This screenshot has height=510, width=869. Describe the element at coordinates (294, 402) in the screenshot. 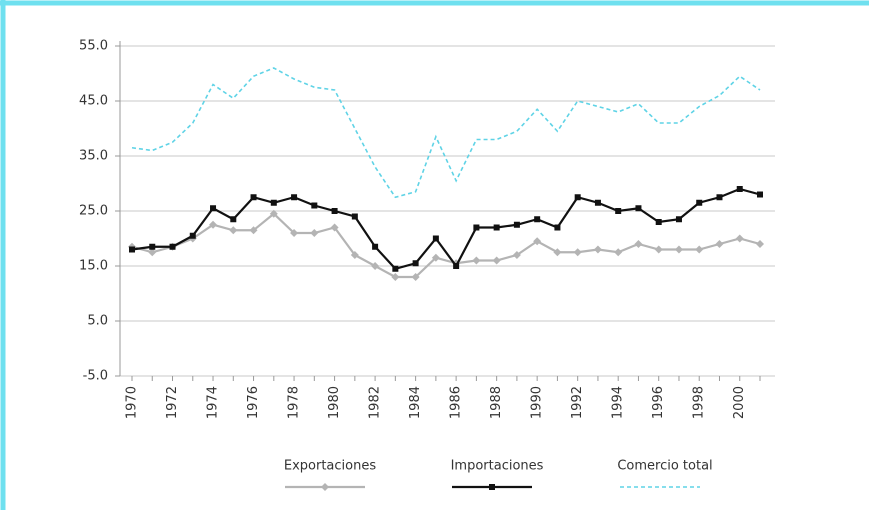

I see `x-tick-label: 1978` at that location.